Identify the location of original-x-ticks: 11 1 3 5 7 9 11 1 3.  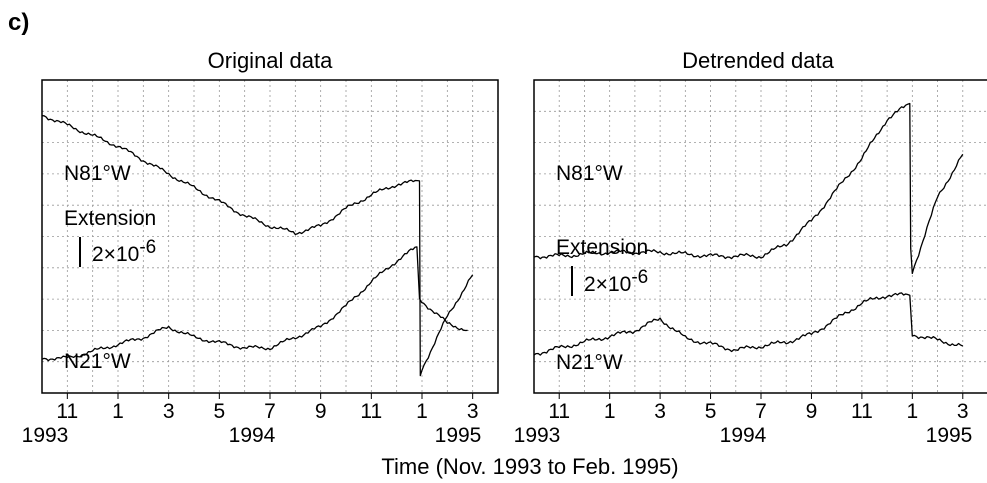
(267, 408).